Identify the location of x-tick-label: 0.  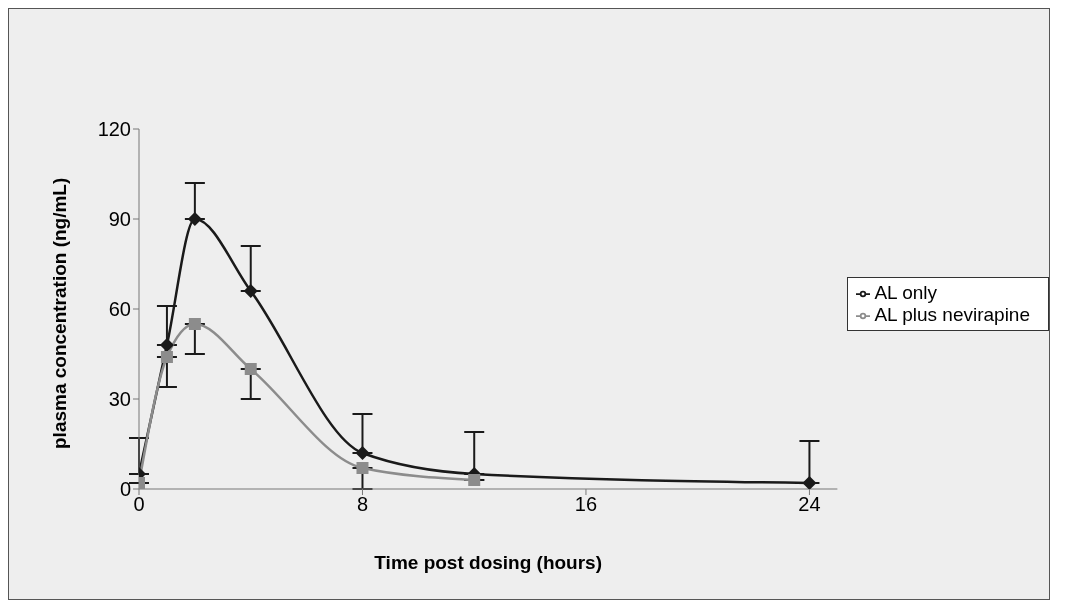
(139, 504).